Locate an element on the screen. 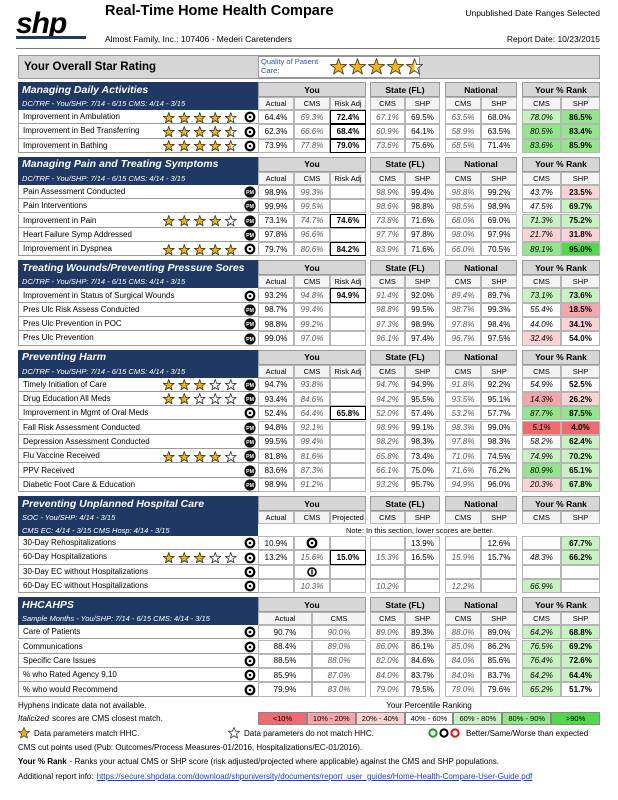  value-cell: 64.4% is located at coordinates (580, 675).